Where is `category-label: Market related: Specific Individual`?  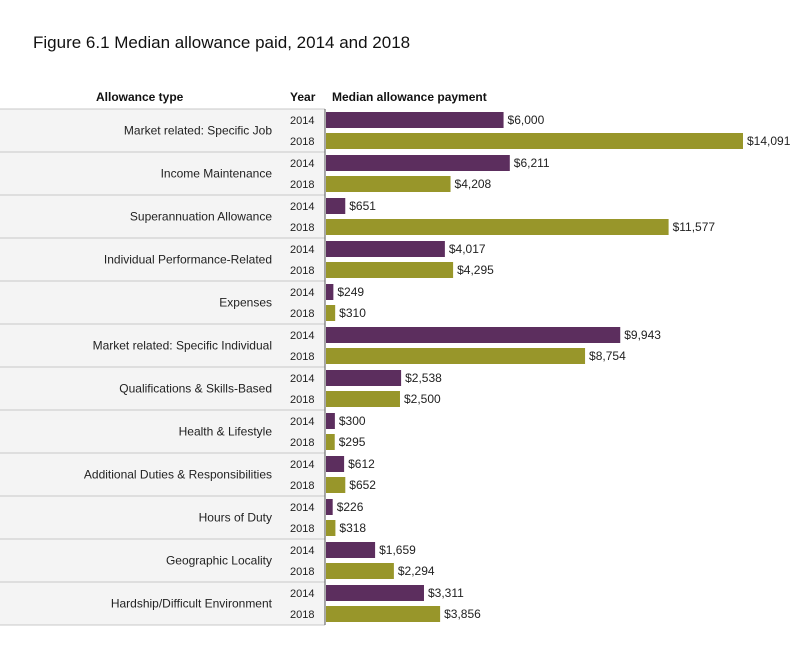
category-label: Market related: Specific Individual is located at coordinates (182, 346).